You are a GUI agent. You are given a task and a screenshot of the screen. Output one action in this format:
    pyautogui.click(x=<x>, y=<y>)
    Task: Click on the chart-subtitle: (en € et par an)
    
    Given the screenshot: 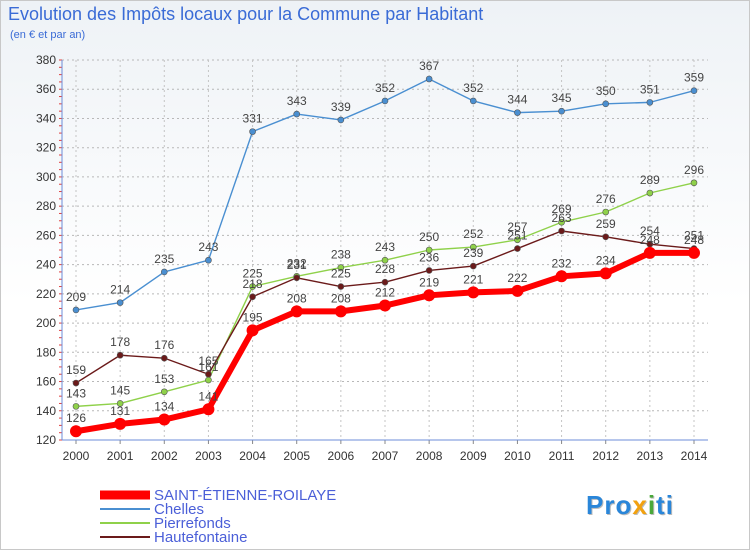 What is the action you would take?
    pyautogui.click(x=48, y=35)
    